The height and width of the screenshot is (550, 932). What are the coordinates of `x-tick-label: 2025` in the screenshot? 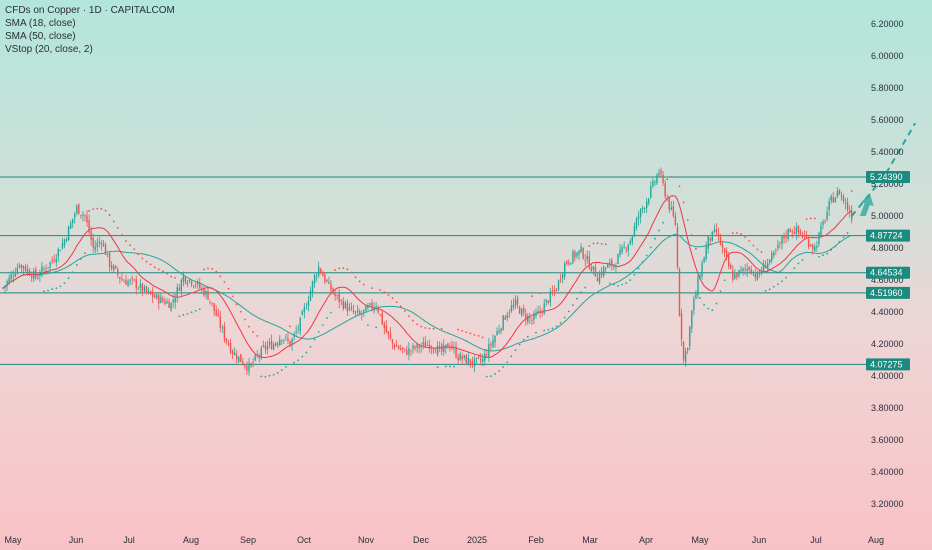 It's located at (477, 540).